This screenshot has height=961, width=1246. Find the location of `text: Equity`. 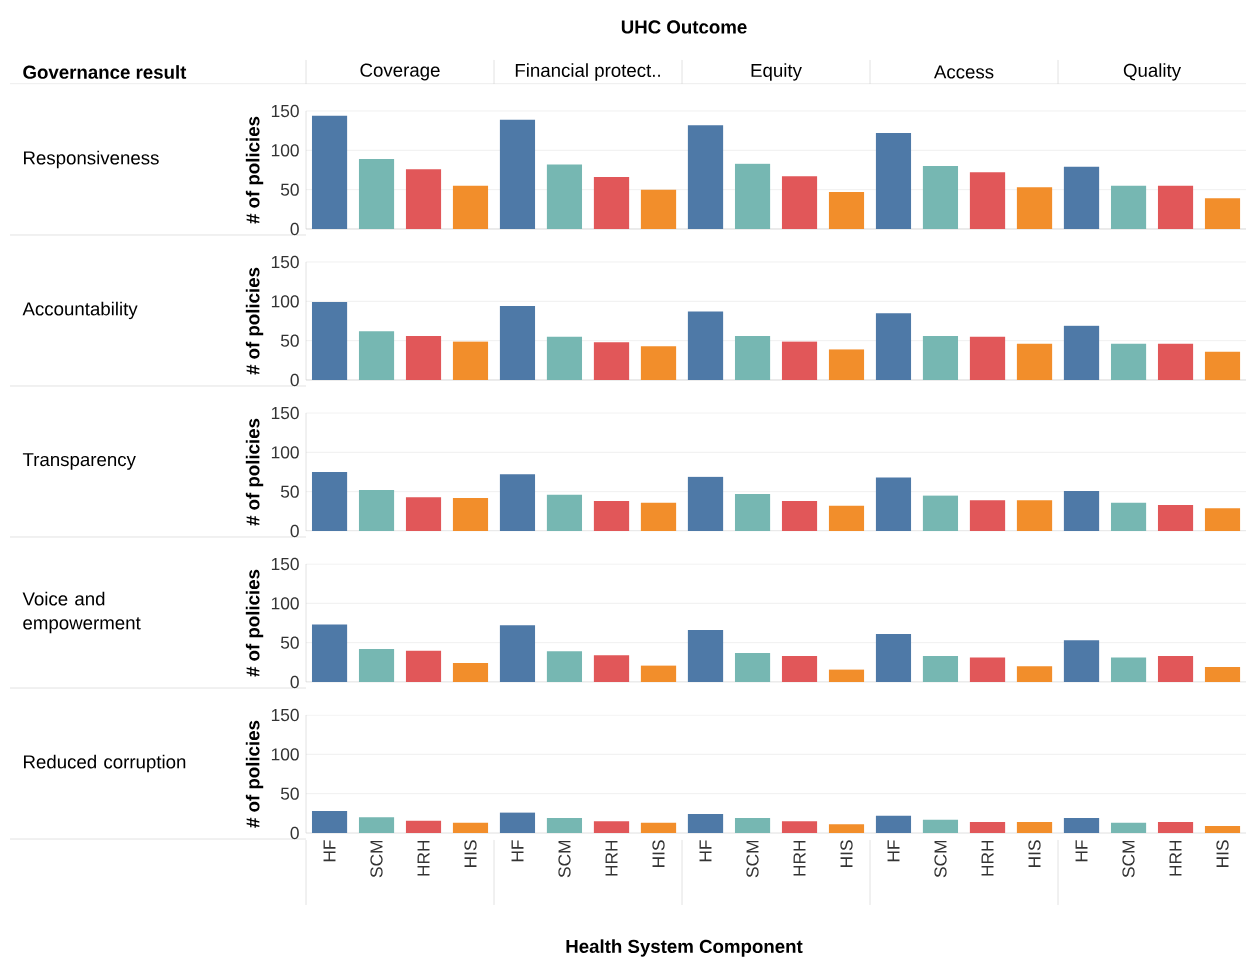

text: Equity is located at coordinates (776, 72).